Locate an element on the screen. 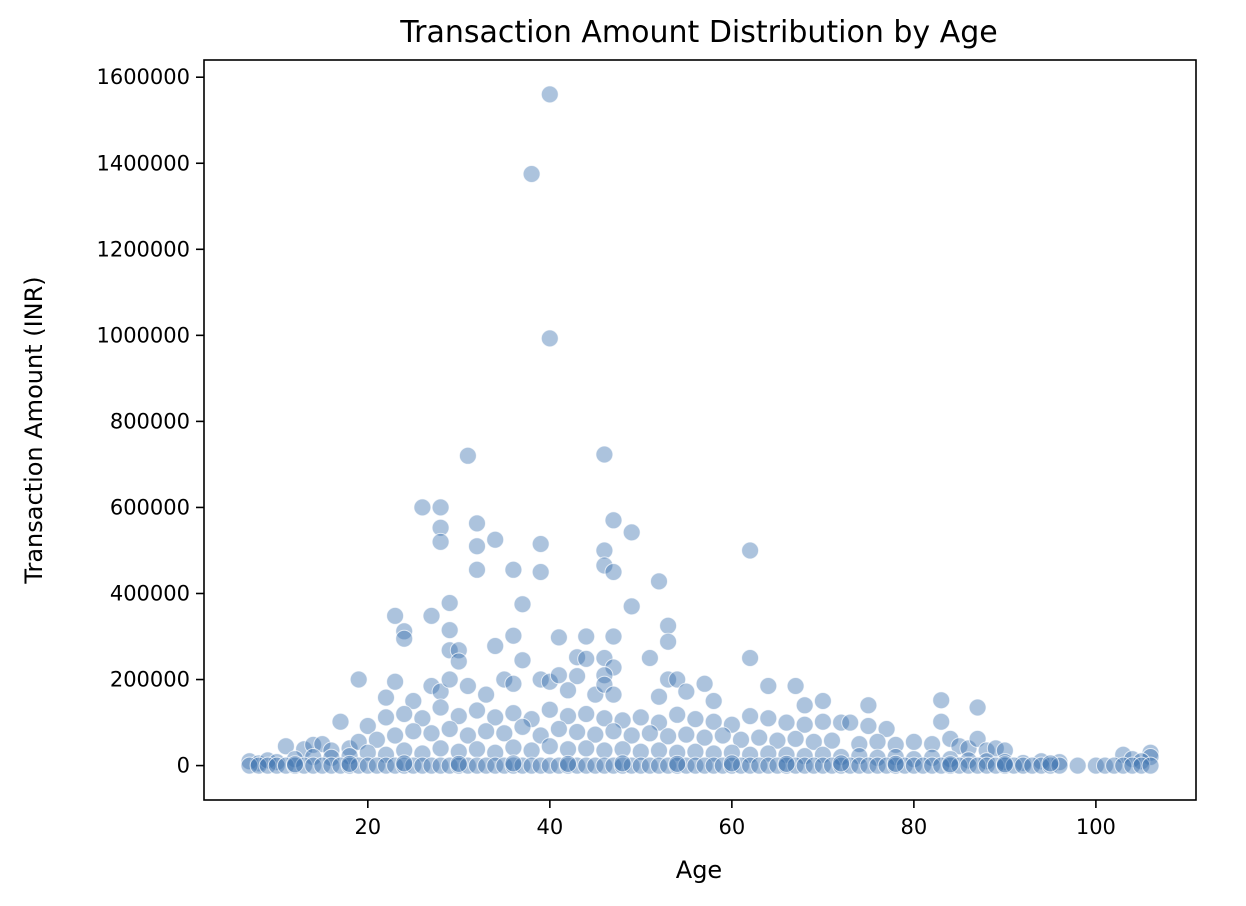  chart-title: Transaction Amount Distribution by Age is located at coordinates (698, 32).